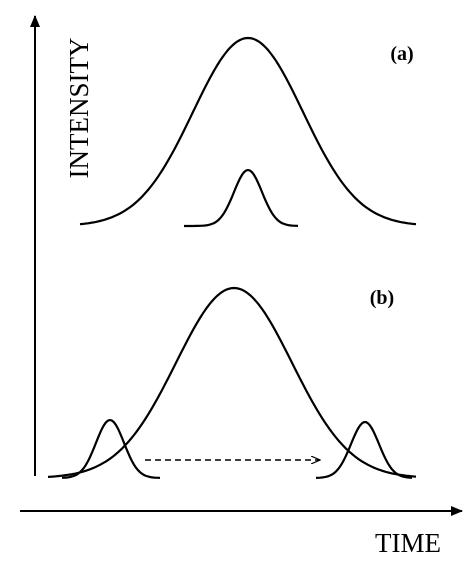 The height and width of the screenshot is (574, 474). What do you see at coordinates (401, 54) in the screenshot?
I see `panel-label: (a)` at bounding box center [401, 54].